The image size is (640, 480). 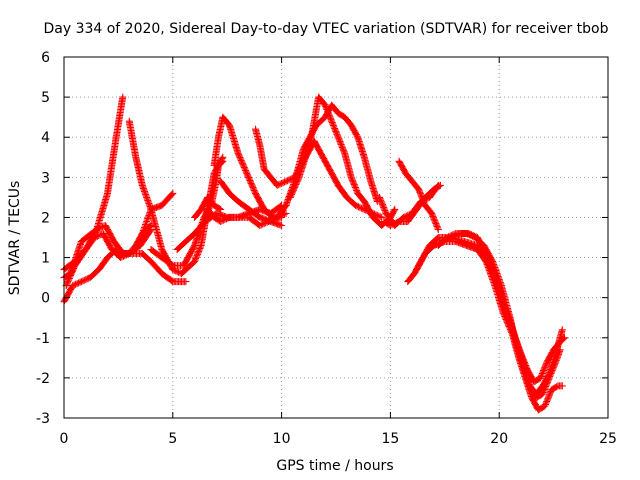 I want to click on x-tick-label: 25, so click(x=608, y=439).